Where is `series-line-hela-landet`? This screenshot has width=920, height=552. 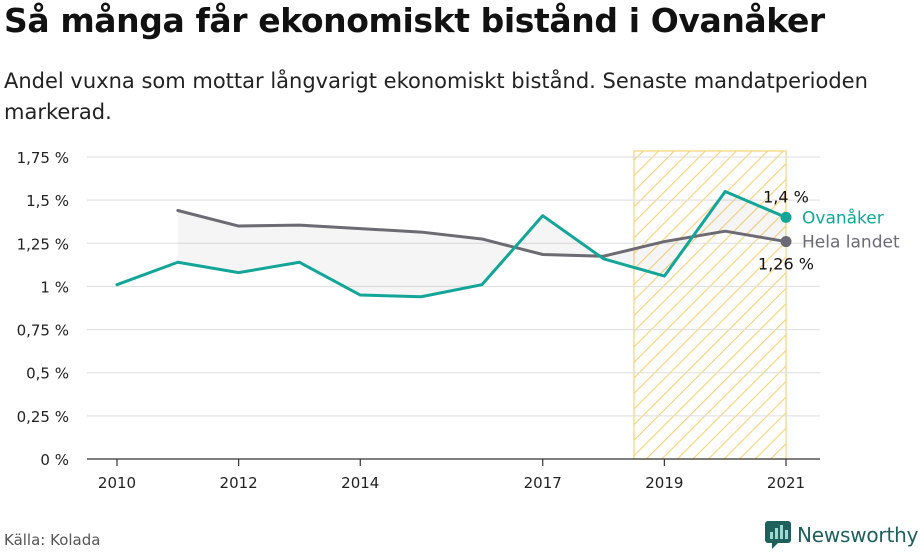
series-line-hela-landet is located at coordinates (482, 233).